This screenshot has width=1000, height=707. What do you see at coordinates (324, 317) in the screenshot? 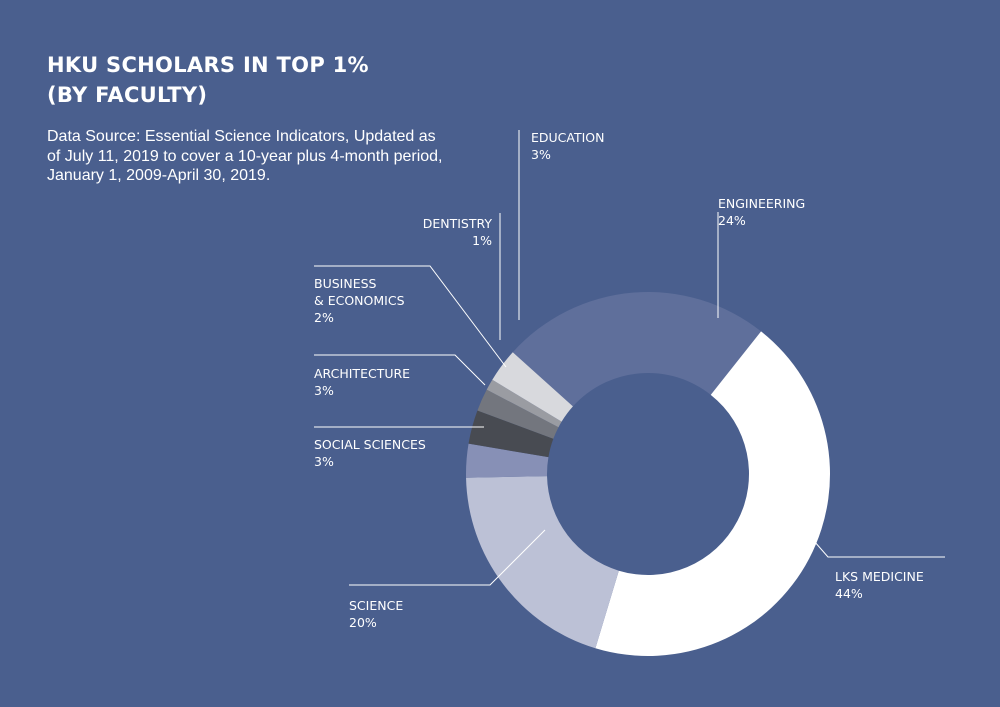
I see `slice-value-label: 2%` at bounding box center [324, 317].